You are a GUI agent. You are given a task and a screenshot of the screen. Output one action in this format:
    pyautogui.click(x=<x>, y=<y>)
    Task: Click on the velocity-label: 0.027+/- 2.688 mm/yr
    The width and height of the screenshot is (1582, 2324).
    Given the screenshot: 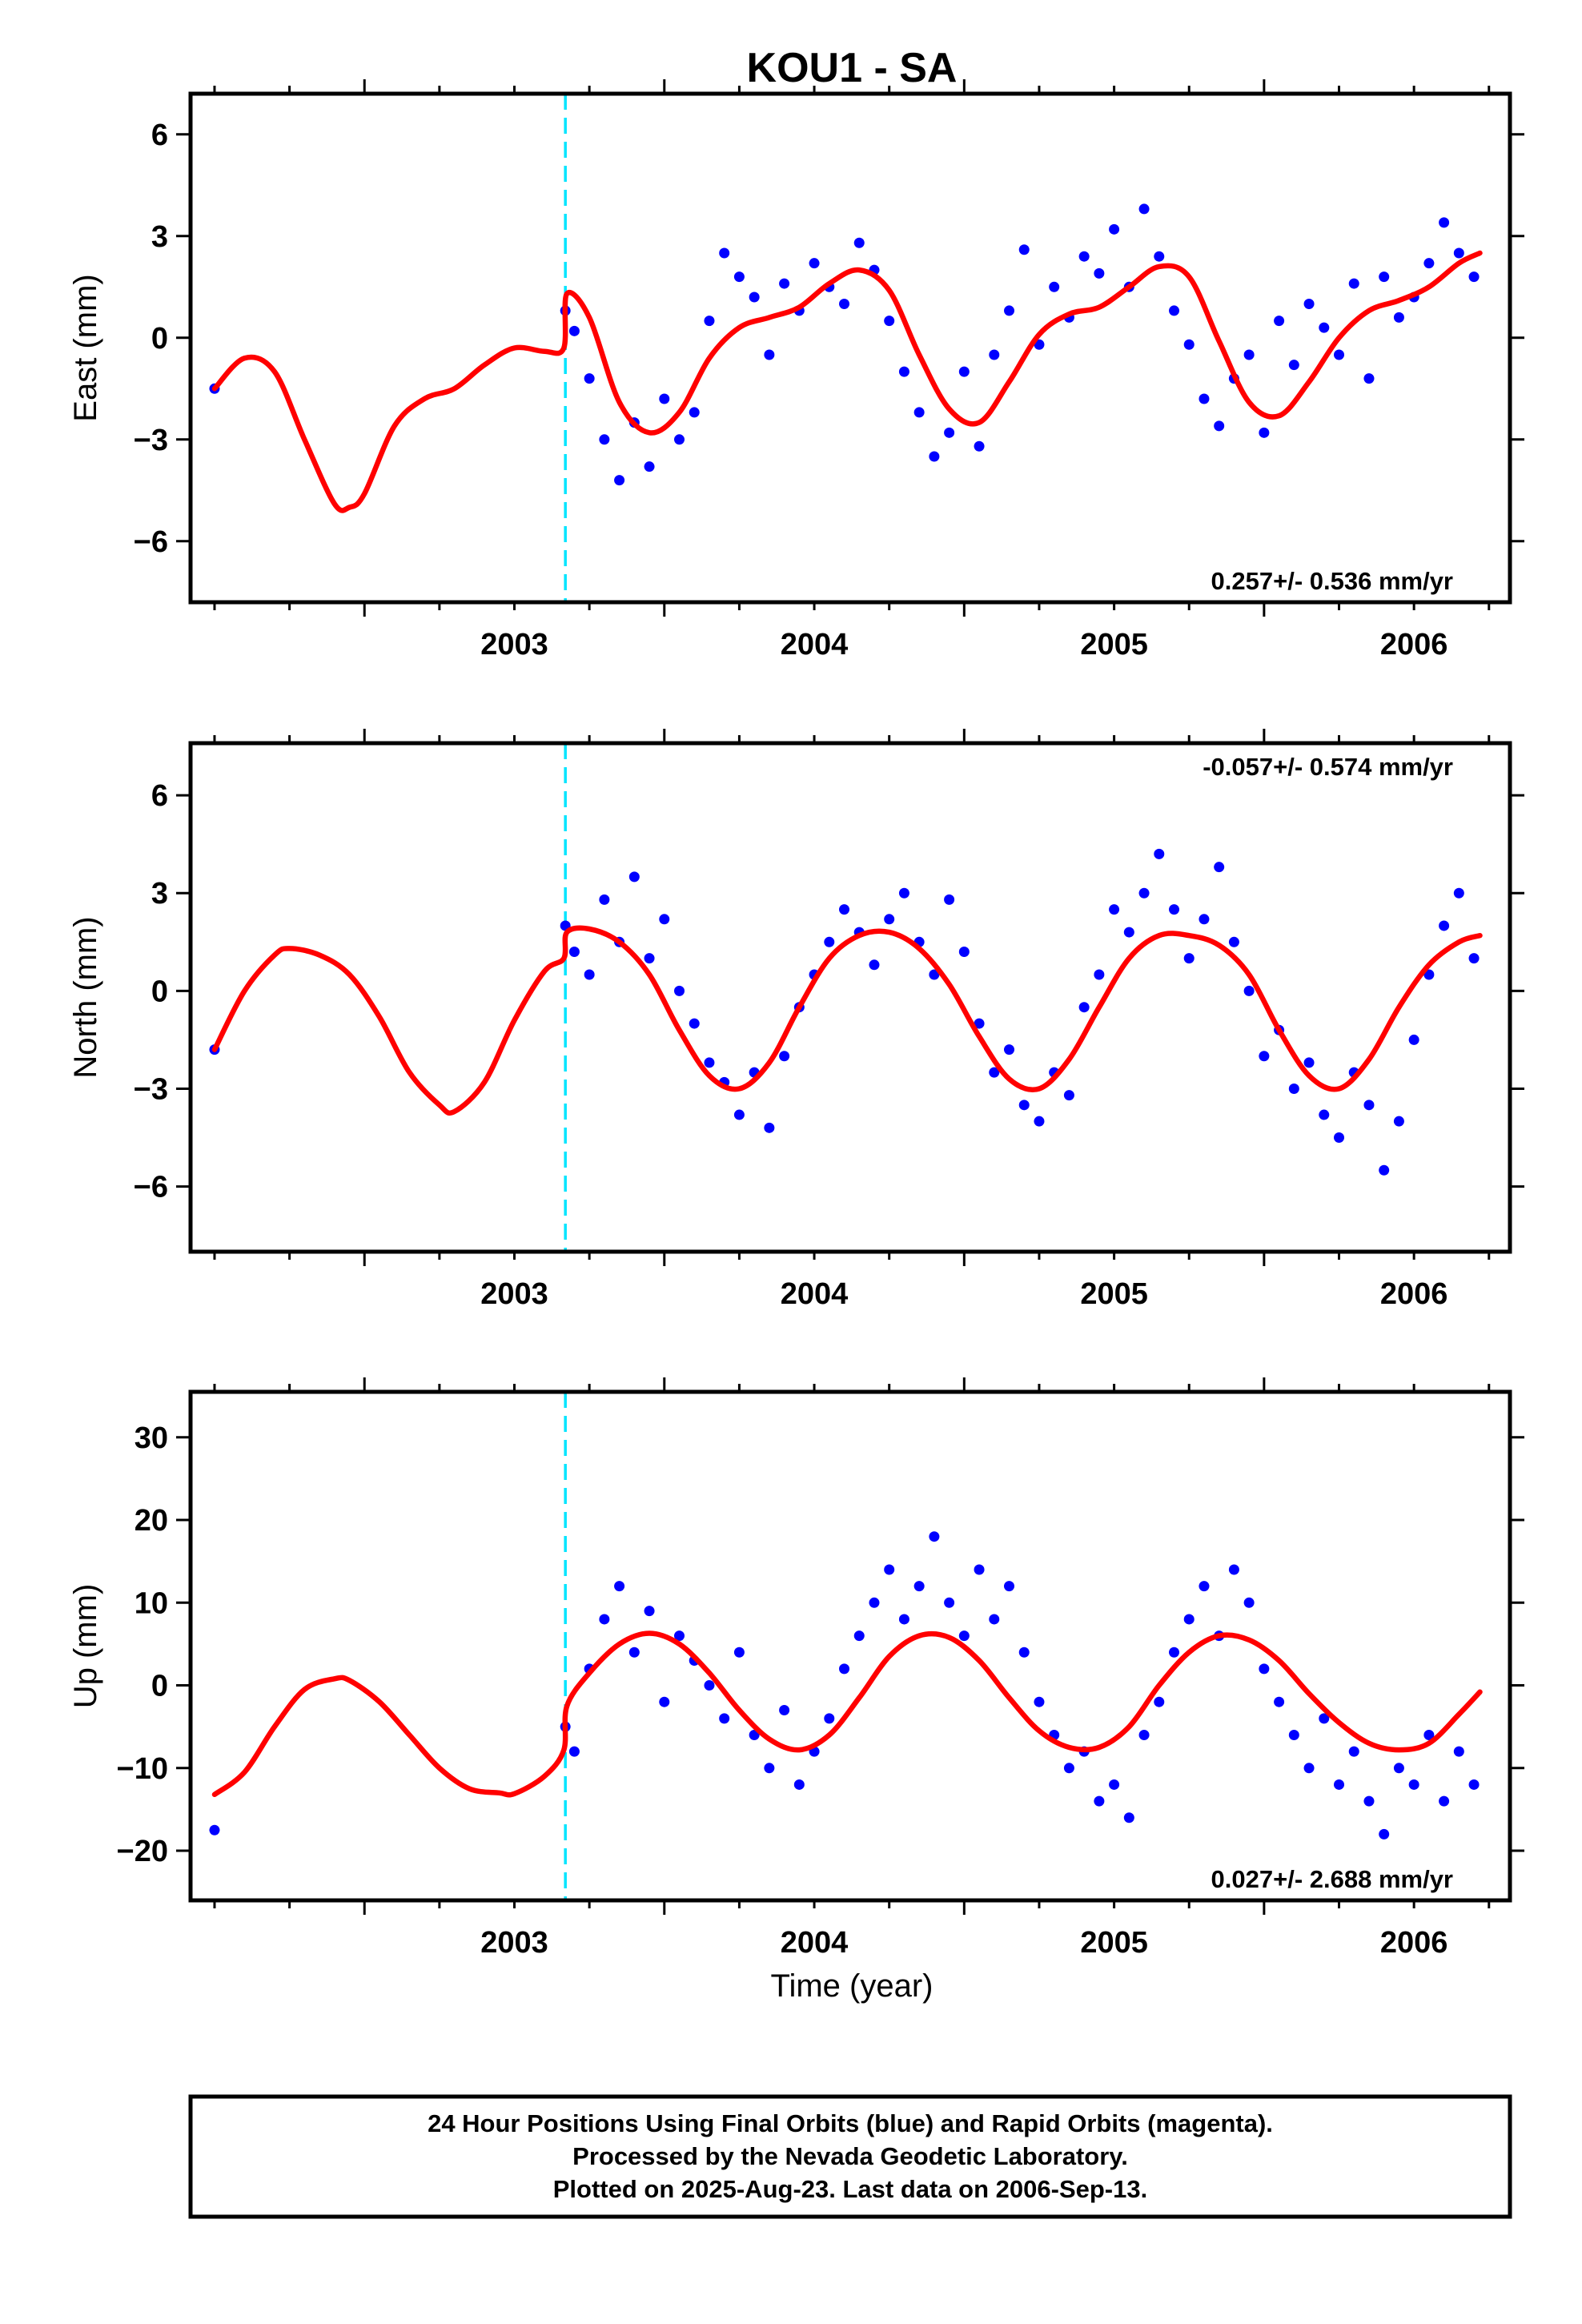 What is the action you would take?
    pyautogui.click(x=1332, y=1879)
    